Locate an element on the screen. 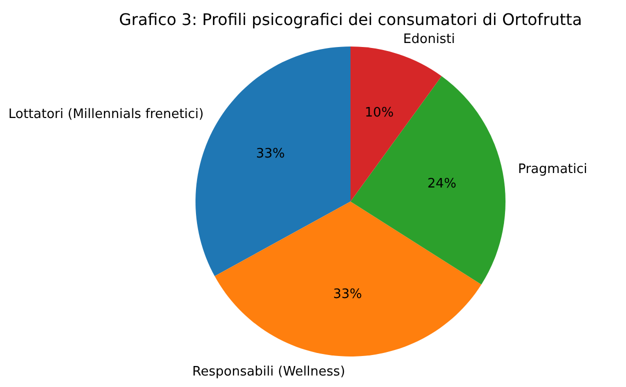 Image resolution: width=626 pixels, height=387 pixels. chart-title: Grafico 3: Profili psicografici dei consumatori di Ortofrutta is located at coordinates (350, 19).